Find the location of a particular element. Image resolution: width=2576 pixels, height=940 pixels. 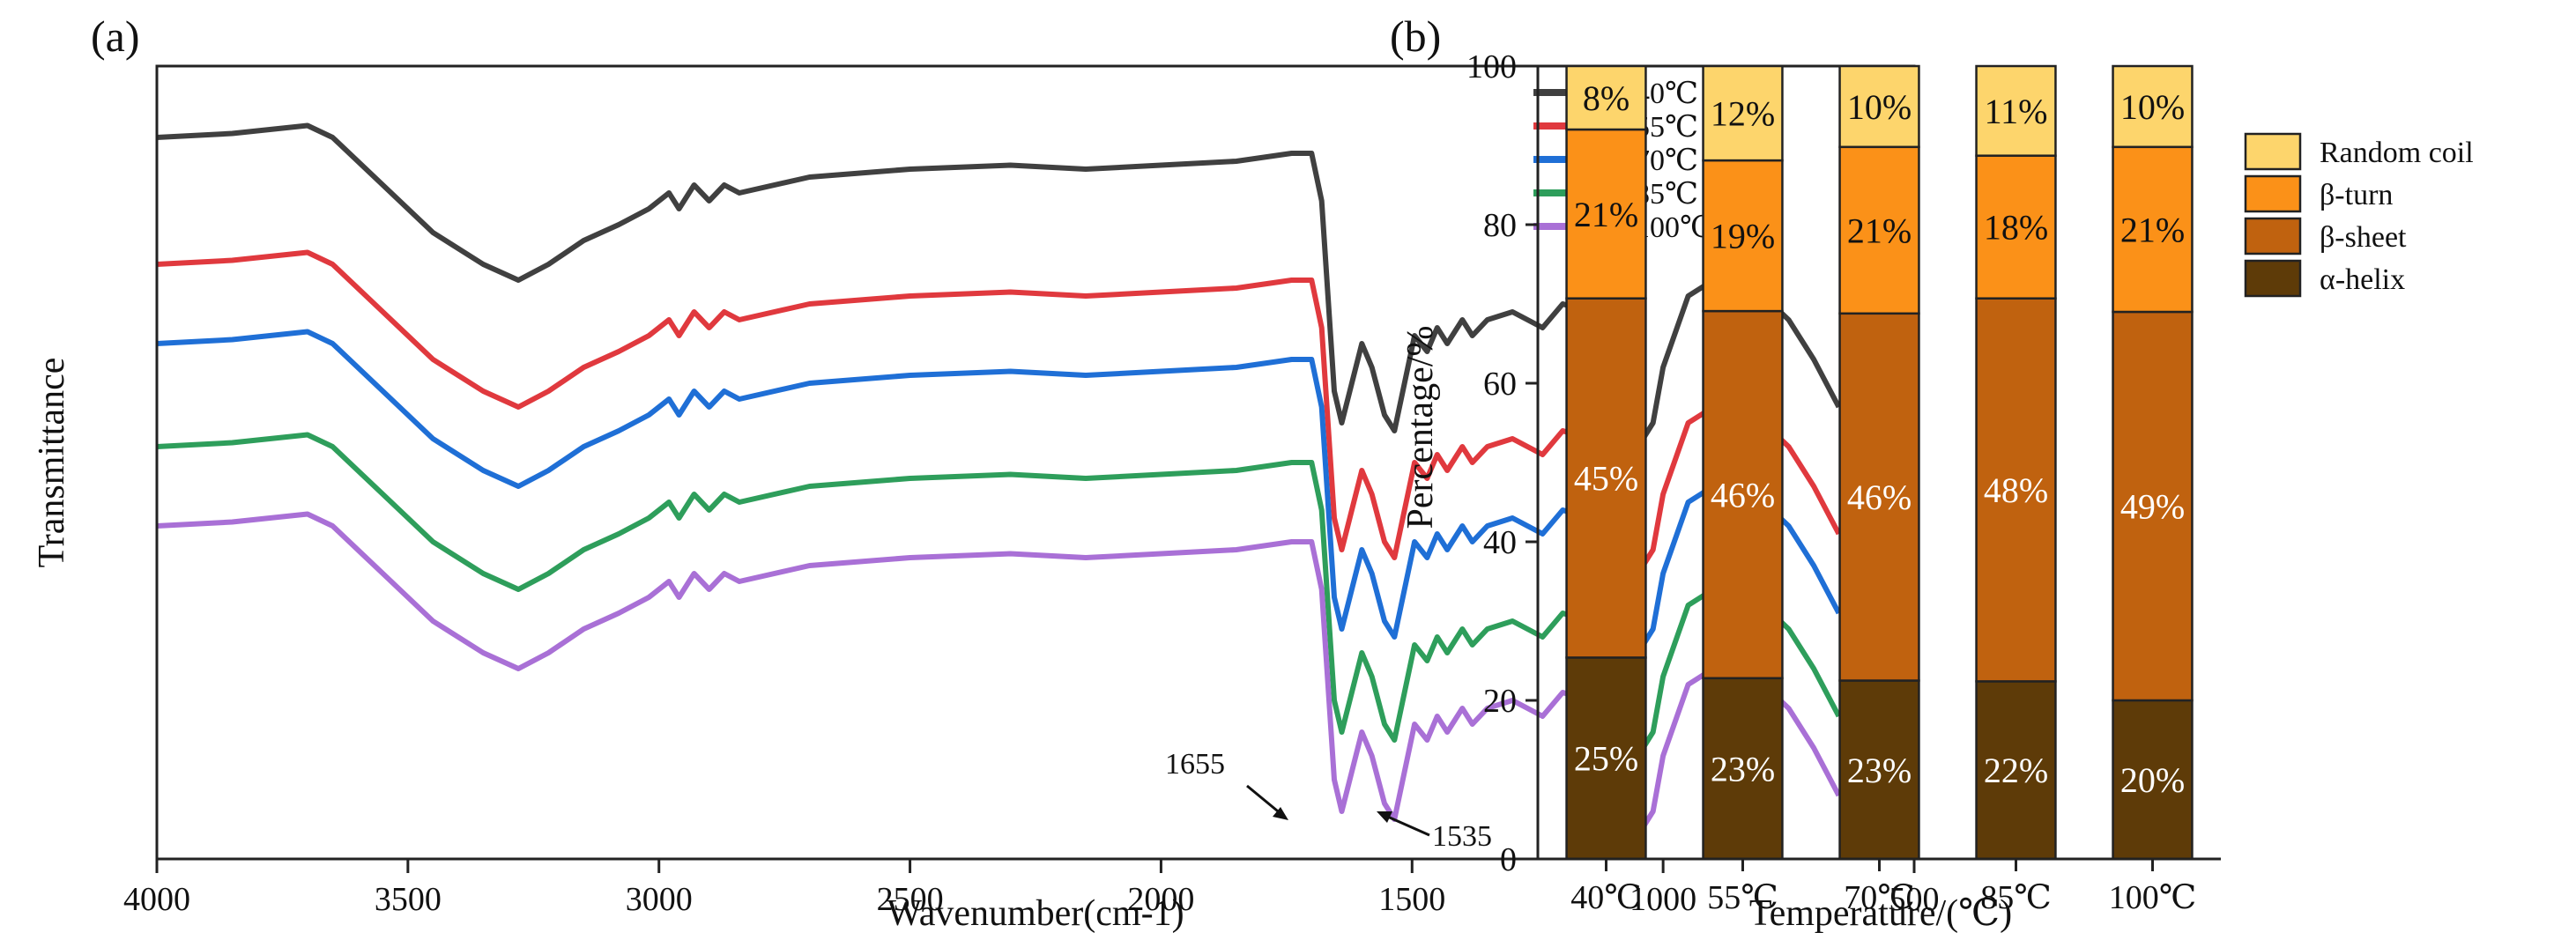

bar-label-4-3: 10% is located at coordinates (2152, 107).